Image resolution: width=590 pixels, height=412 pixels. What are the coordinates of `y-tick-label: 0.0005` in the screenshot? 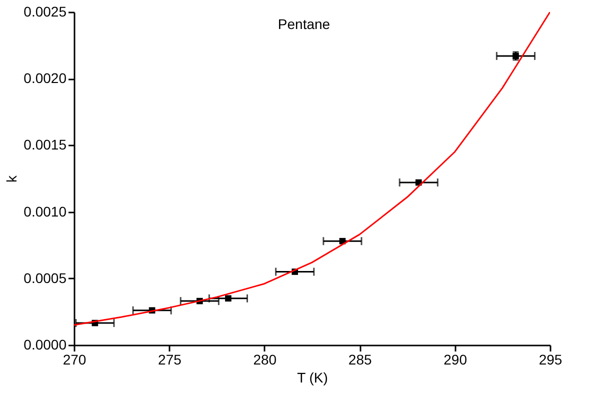 It's located at (45, 278).